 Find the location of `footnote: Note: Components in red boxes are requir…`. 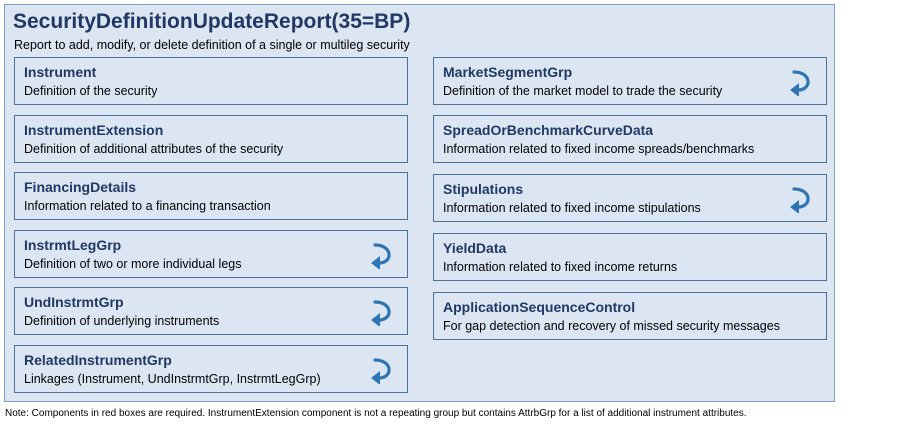

footnote: Note: Components in red boxes are requir… is located at coordinates (376, 413).